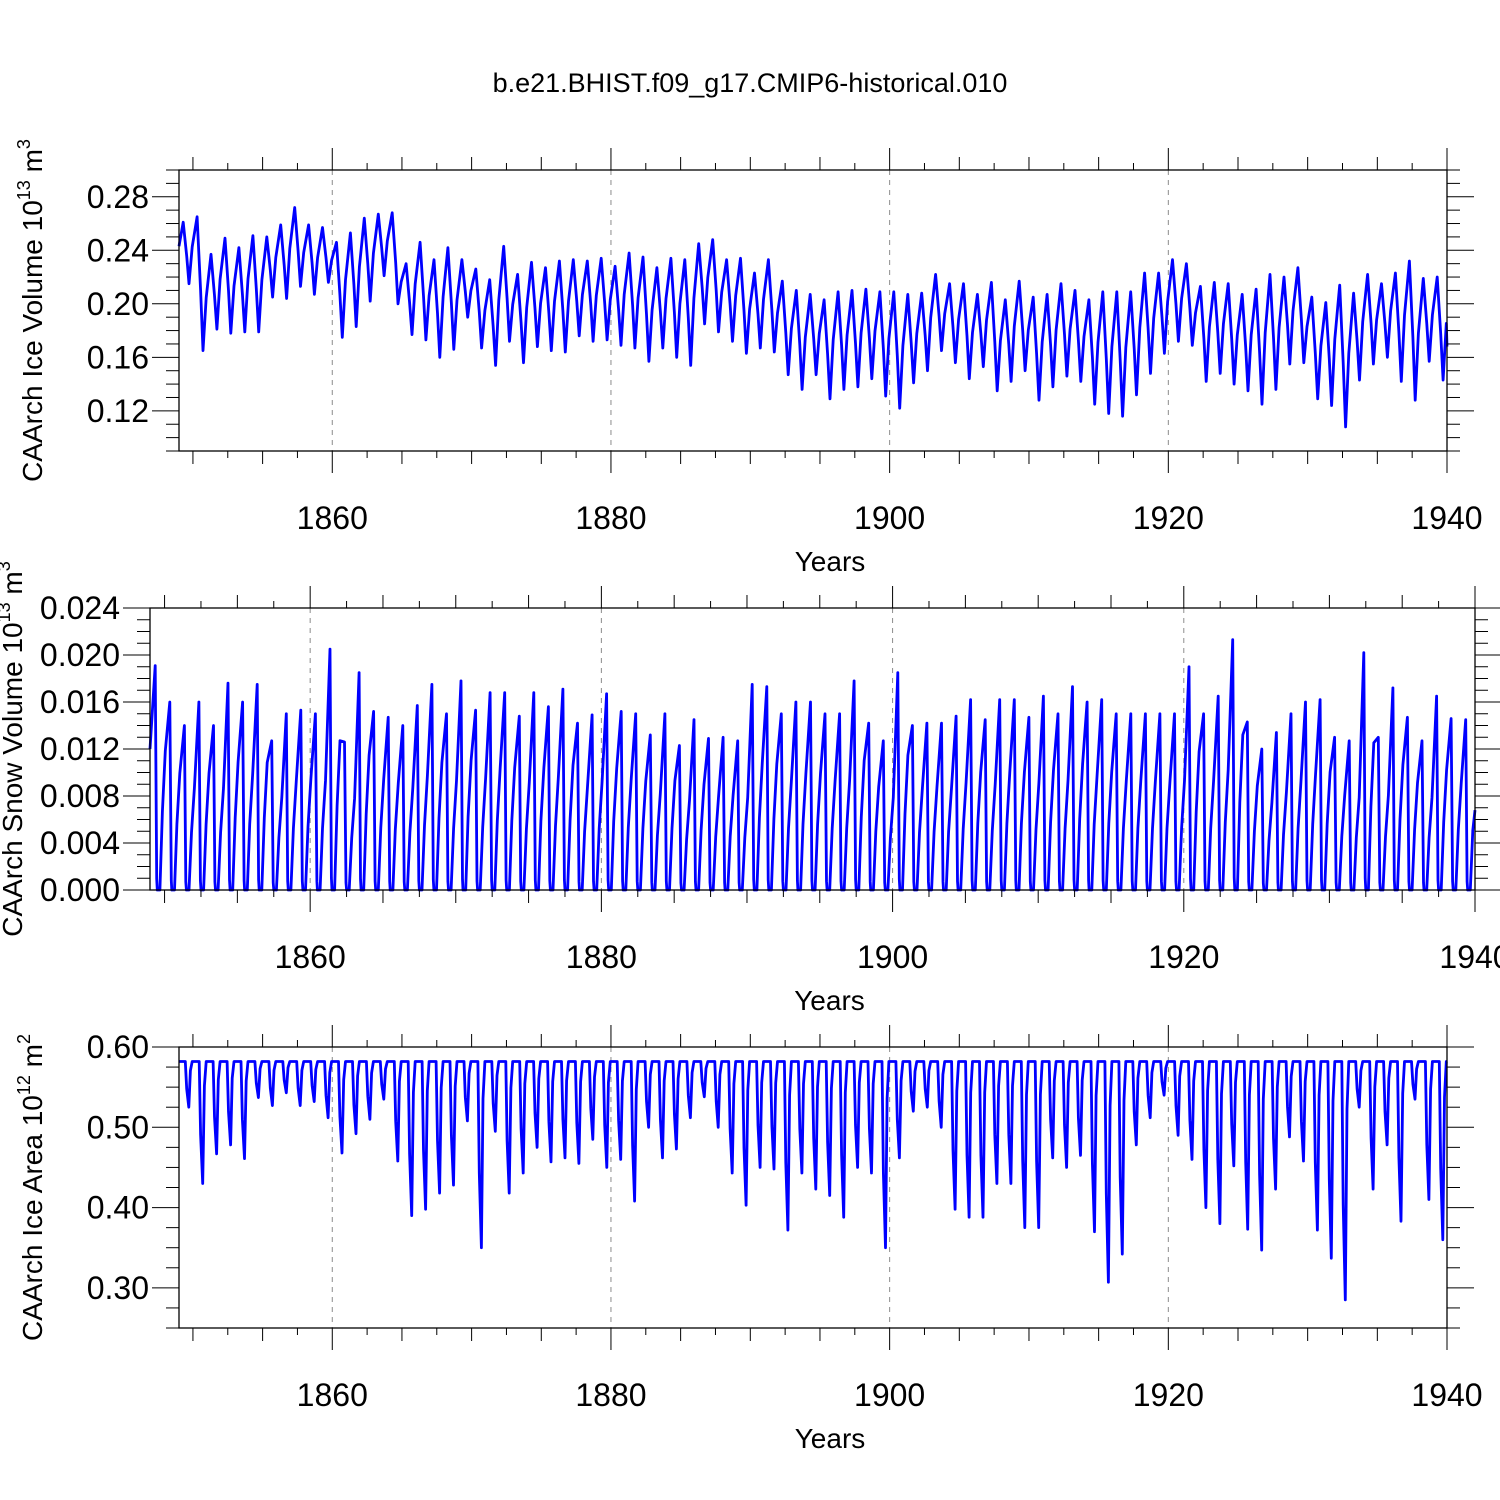 The width and height of the screenshot is (1500, 1500). What do you see at coordinates (80, 655) in the screenshot?
I see `y-tick-label: 0.020` at bounding box center [80, 655].